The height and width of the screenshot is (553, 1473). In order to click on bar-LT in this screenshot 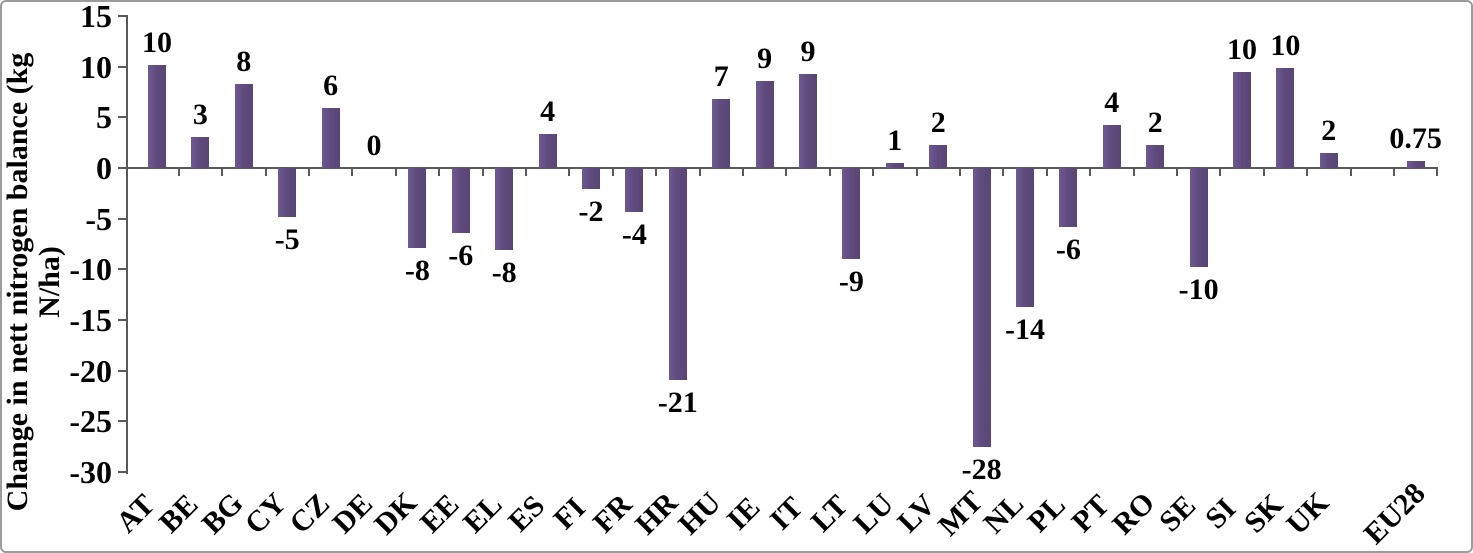, I will do `click(851, 214)`.